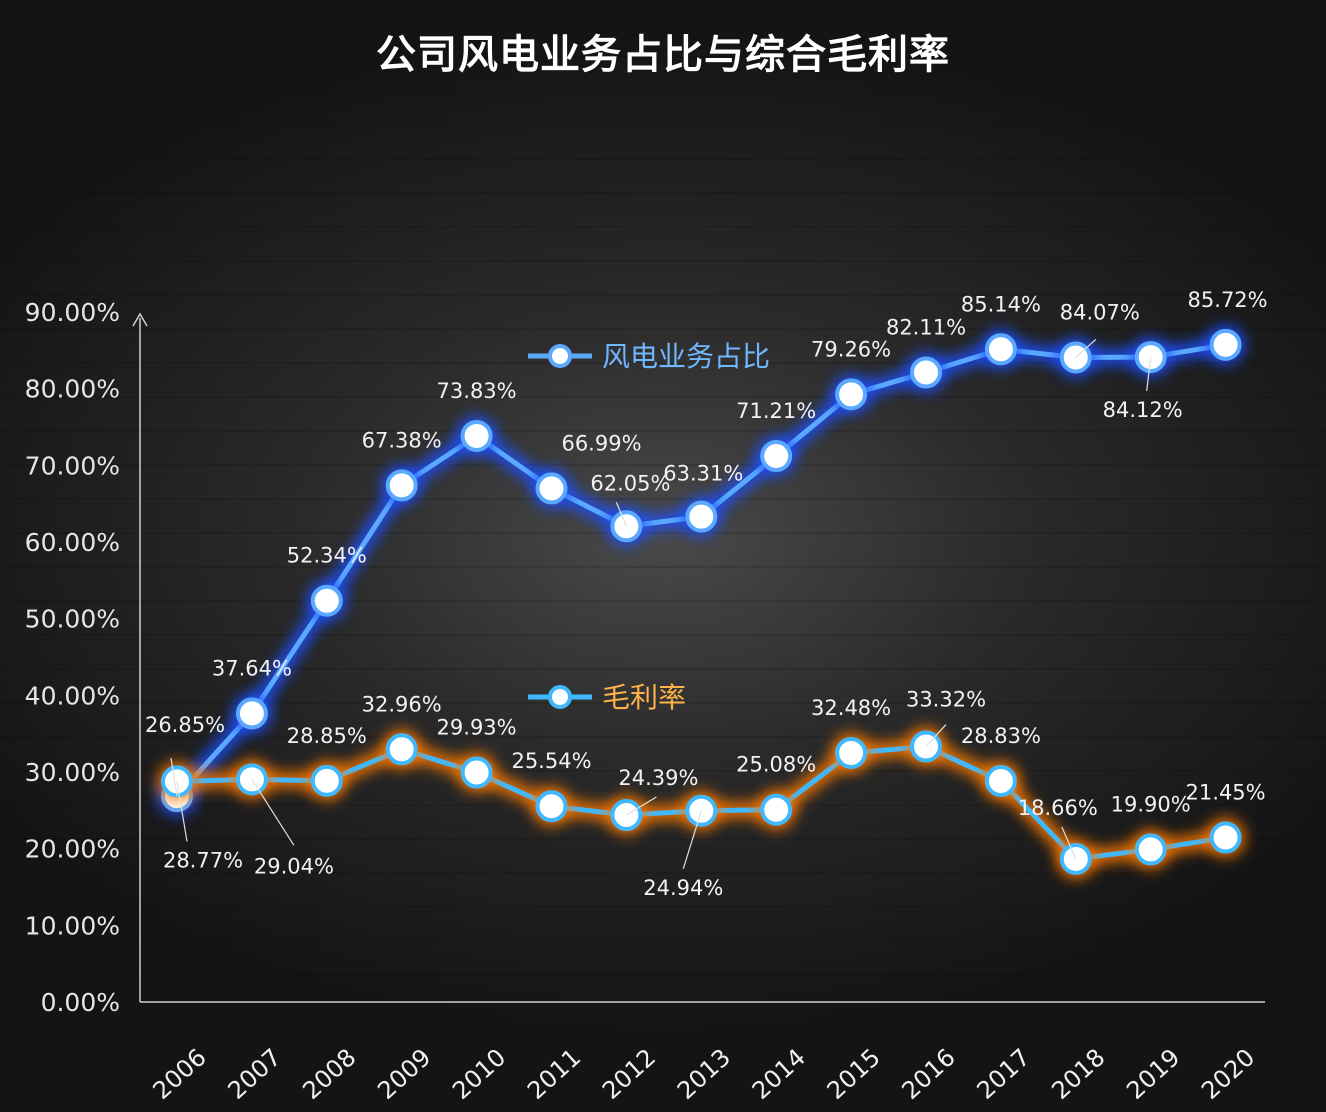  What do you see at coordinates (703, 474) in the screenshot?
I see `data-label: 63.31%` at bounding box center [703, 474].